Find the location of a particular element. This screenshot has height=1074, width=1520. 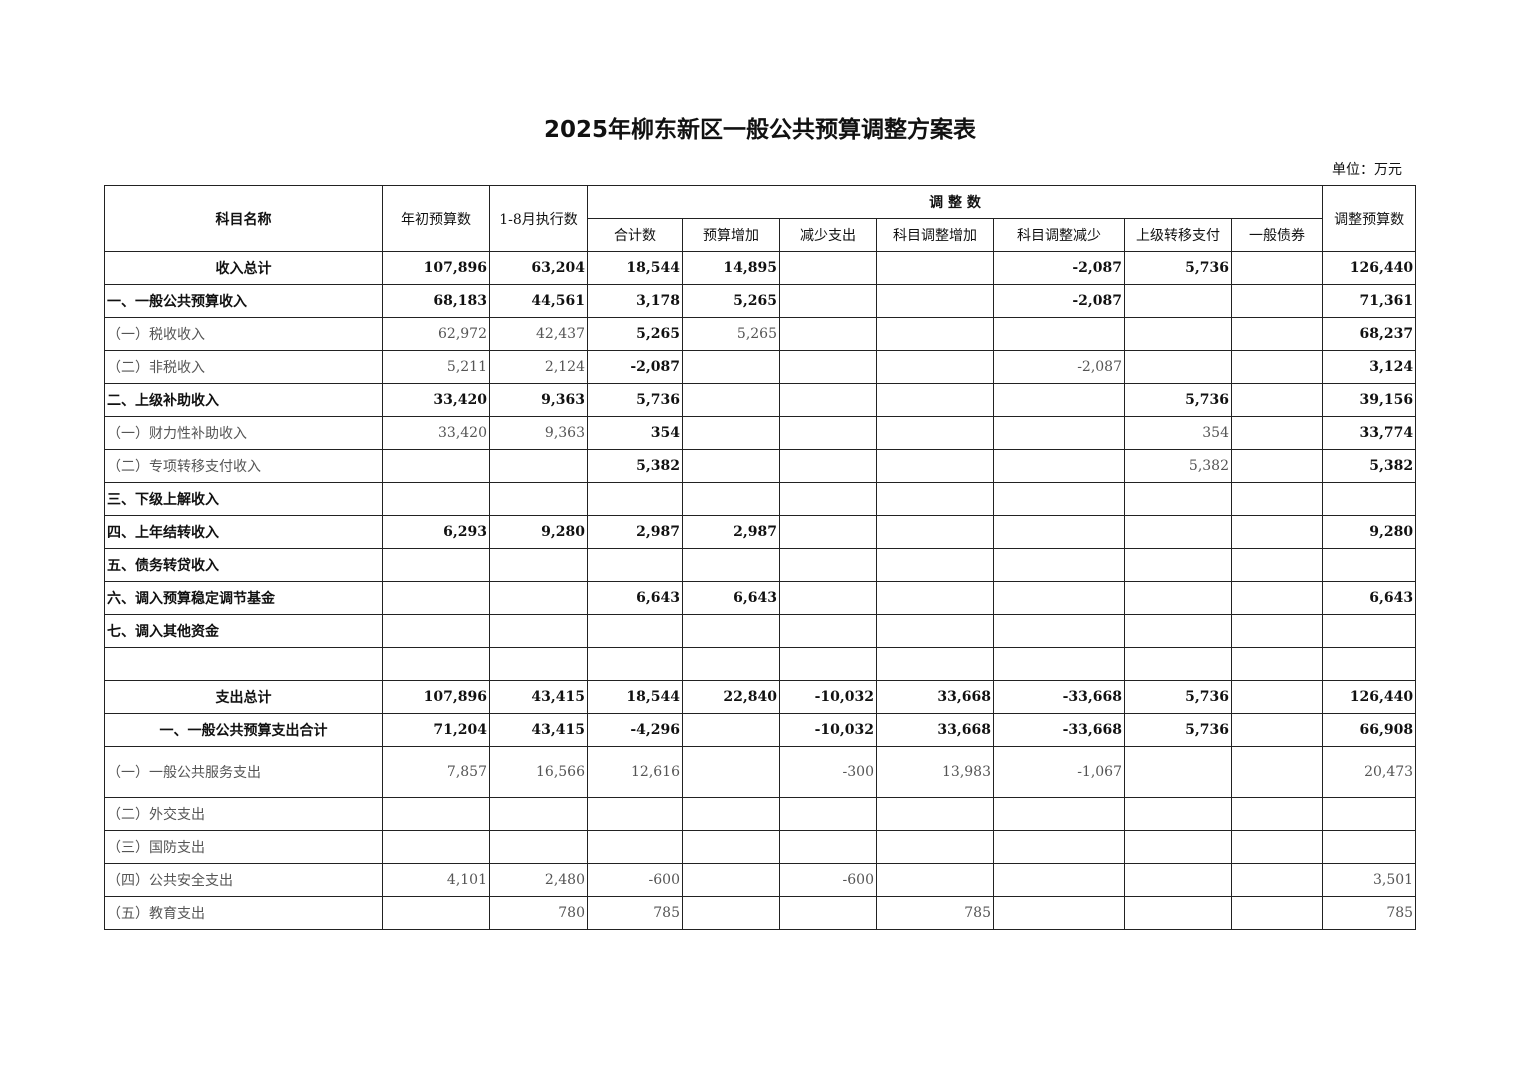

header-adjust-group: 调 整 数 is located at coordinates (955, 202).